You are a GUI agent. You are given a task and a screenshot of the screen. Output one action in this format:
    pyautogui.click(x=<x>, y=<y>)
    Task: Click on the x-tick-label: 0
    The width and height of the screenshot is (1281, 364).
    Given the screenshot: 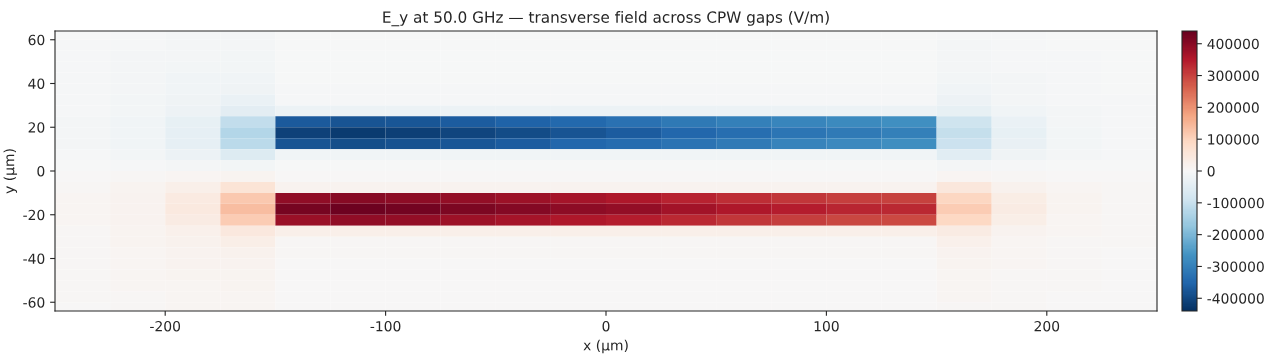 What is the action you would take?
    pyautogui.click(x=606, y=326)
    